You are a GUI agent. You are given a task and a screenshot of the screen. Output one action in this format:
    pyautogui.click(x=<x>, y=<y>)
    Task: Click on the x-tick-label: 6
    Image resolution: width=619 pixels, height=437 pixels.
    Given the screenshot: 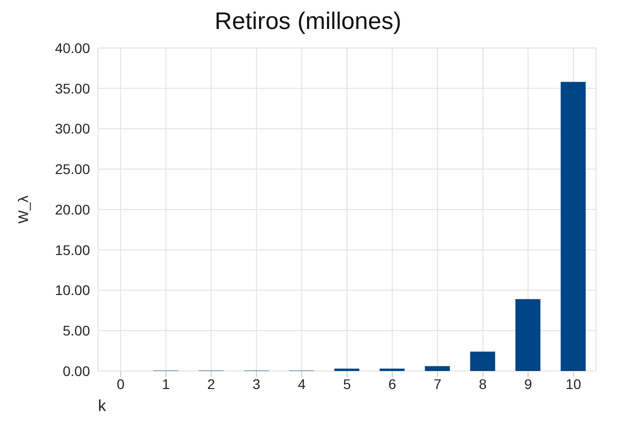 What is the action you would take?
    pyautogui.click(x=392, y=384)
    